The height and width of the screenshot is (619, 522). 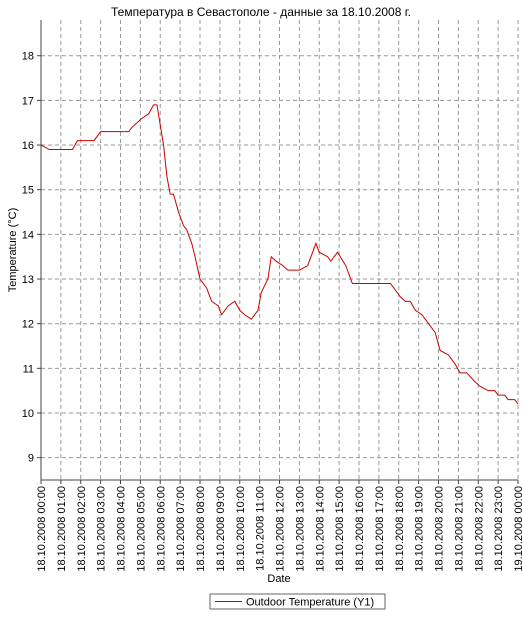 I want to click on y-tick-label: 17, so click(x=28, y=101).